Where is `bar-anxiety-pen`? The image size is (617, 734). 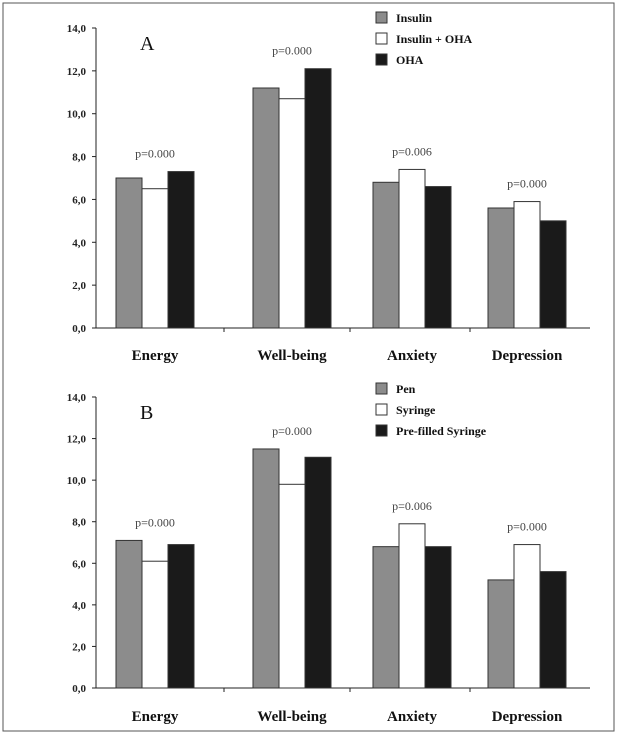 bar-anxiety-pen is located at coordinates (386, 617).